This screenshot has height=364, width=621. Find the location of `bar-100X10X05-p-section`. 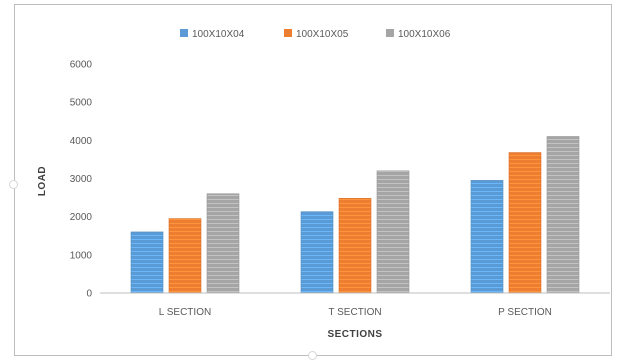

bar-100X10X05-p-section is located at coordinates (525, 223).